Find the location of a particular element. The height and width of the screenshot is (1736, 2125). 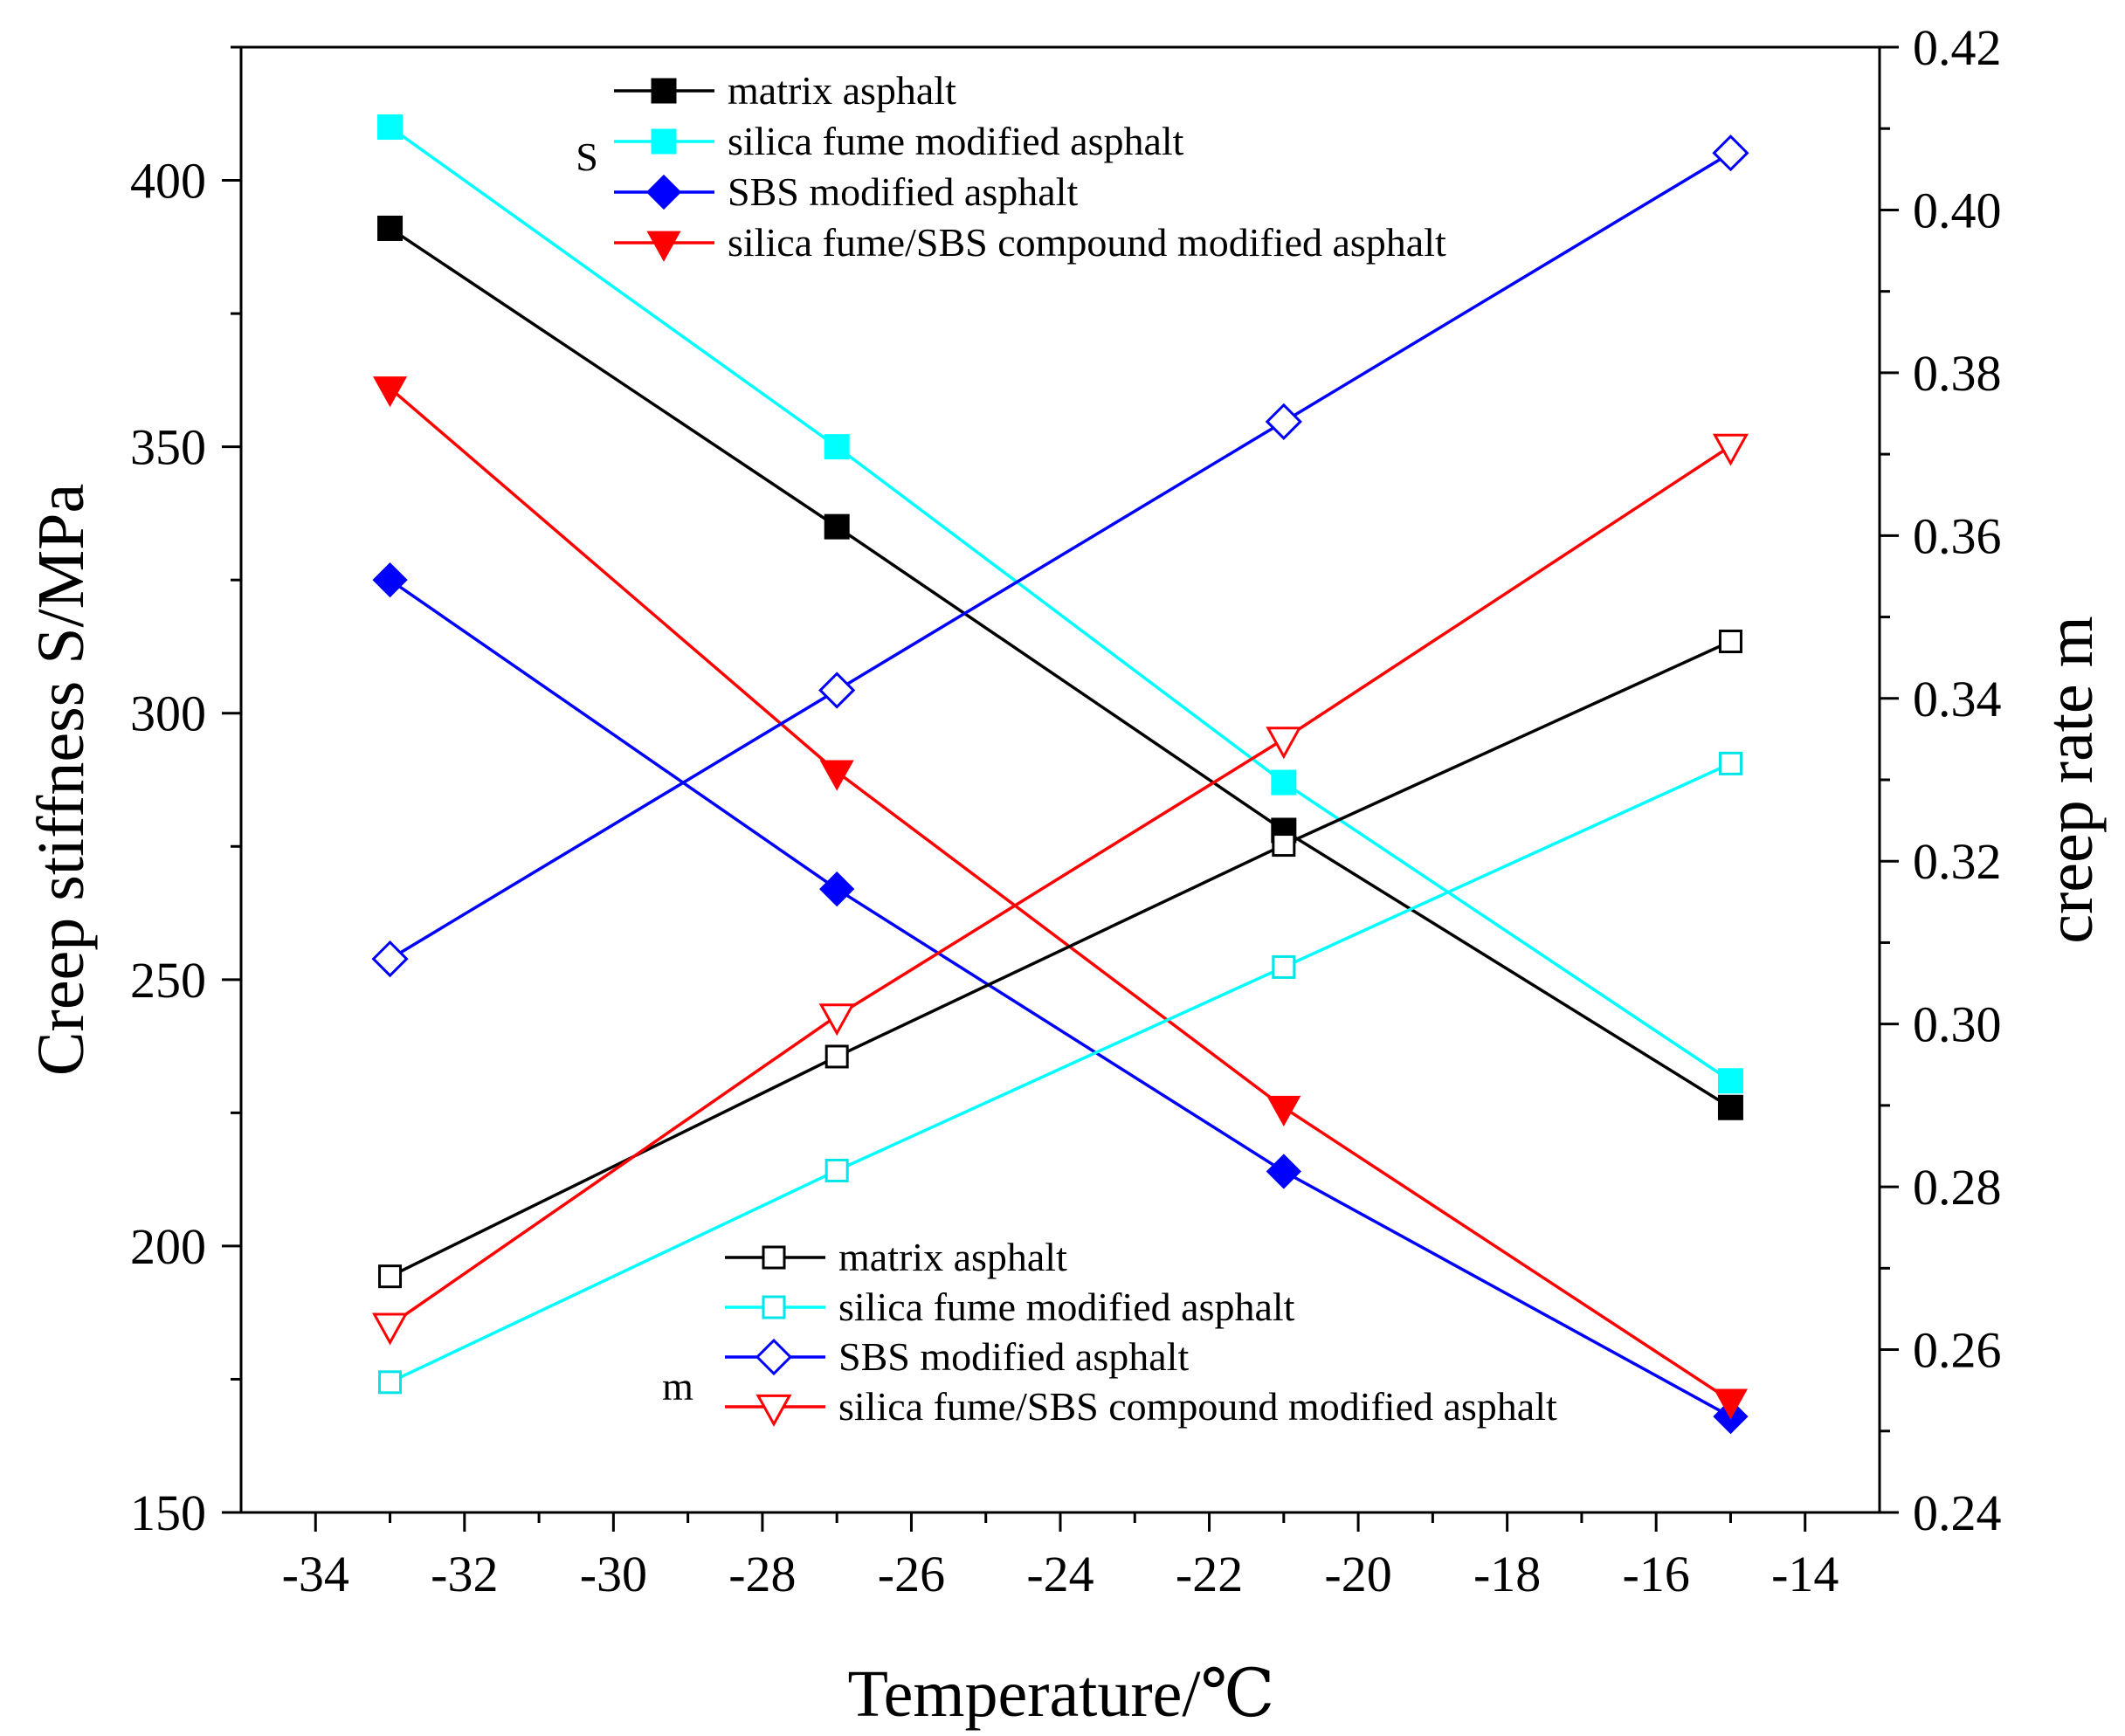

x-tick-label: -22 is located at coordinates (1209, 1574).